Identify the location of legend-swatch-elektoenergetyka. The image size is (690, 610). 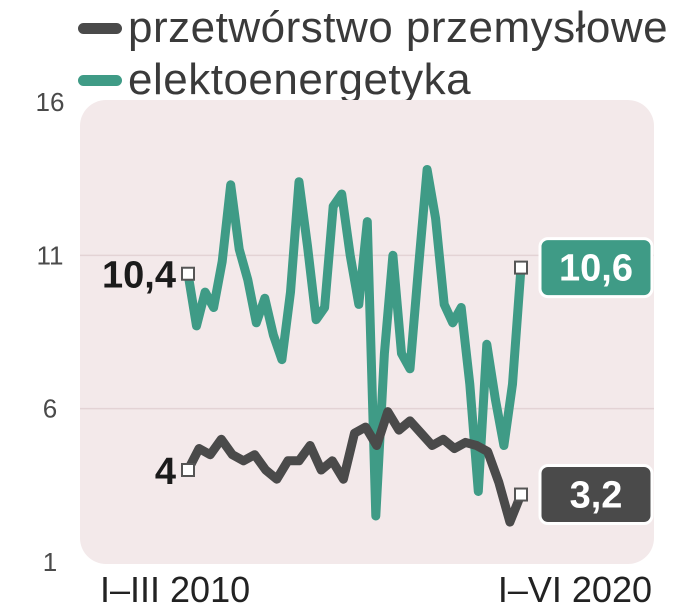
(100, 80).